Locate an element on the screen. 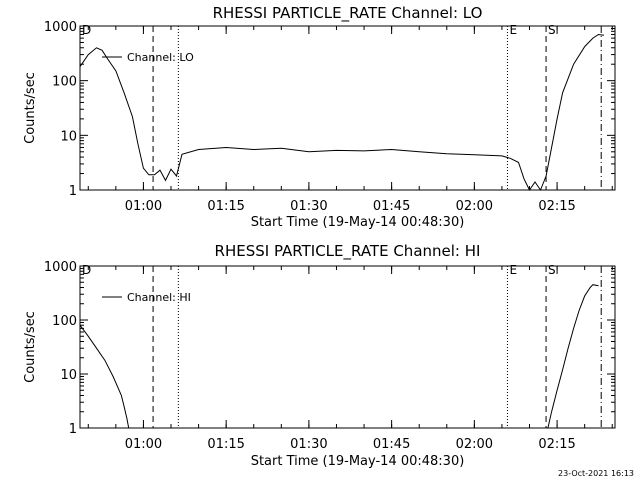 The image size is (640, 480). footer-timestamp: 23-Oct-2021 16:13 is located at coordinates (596, 473).